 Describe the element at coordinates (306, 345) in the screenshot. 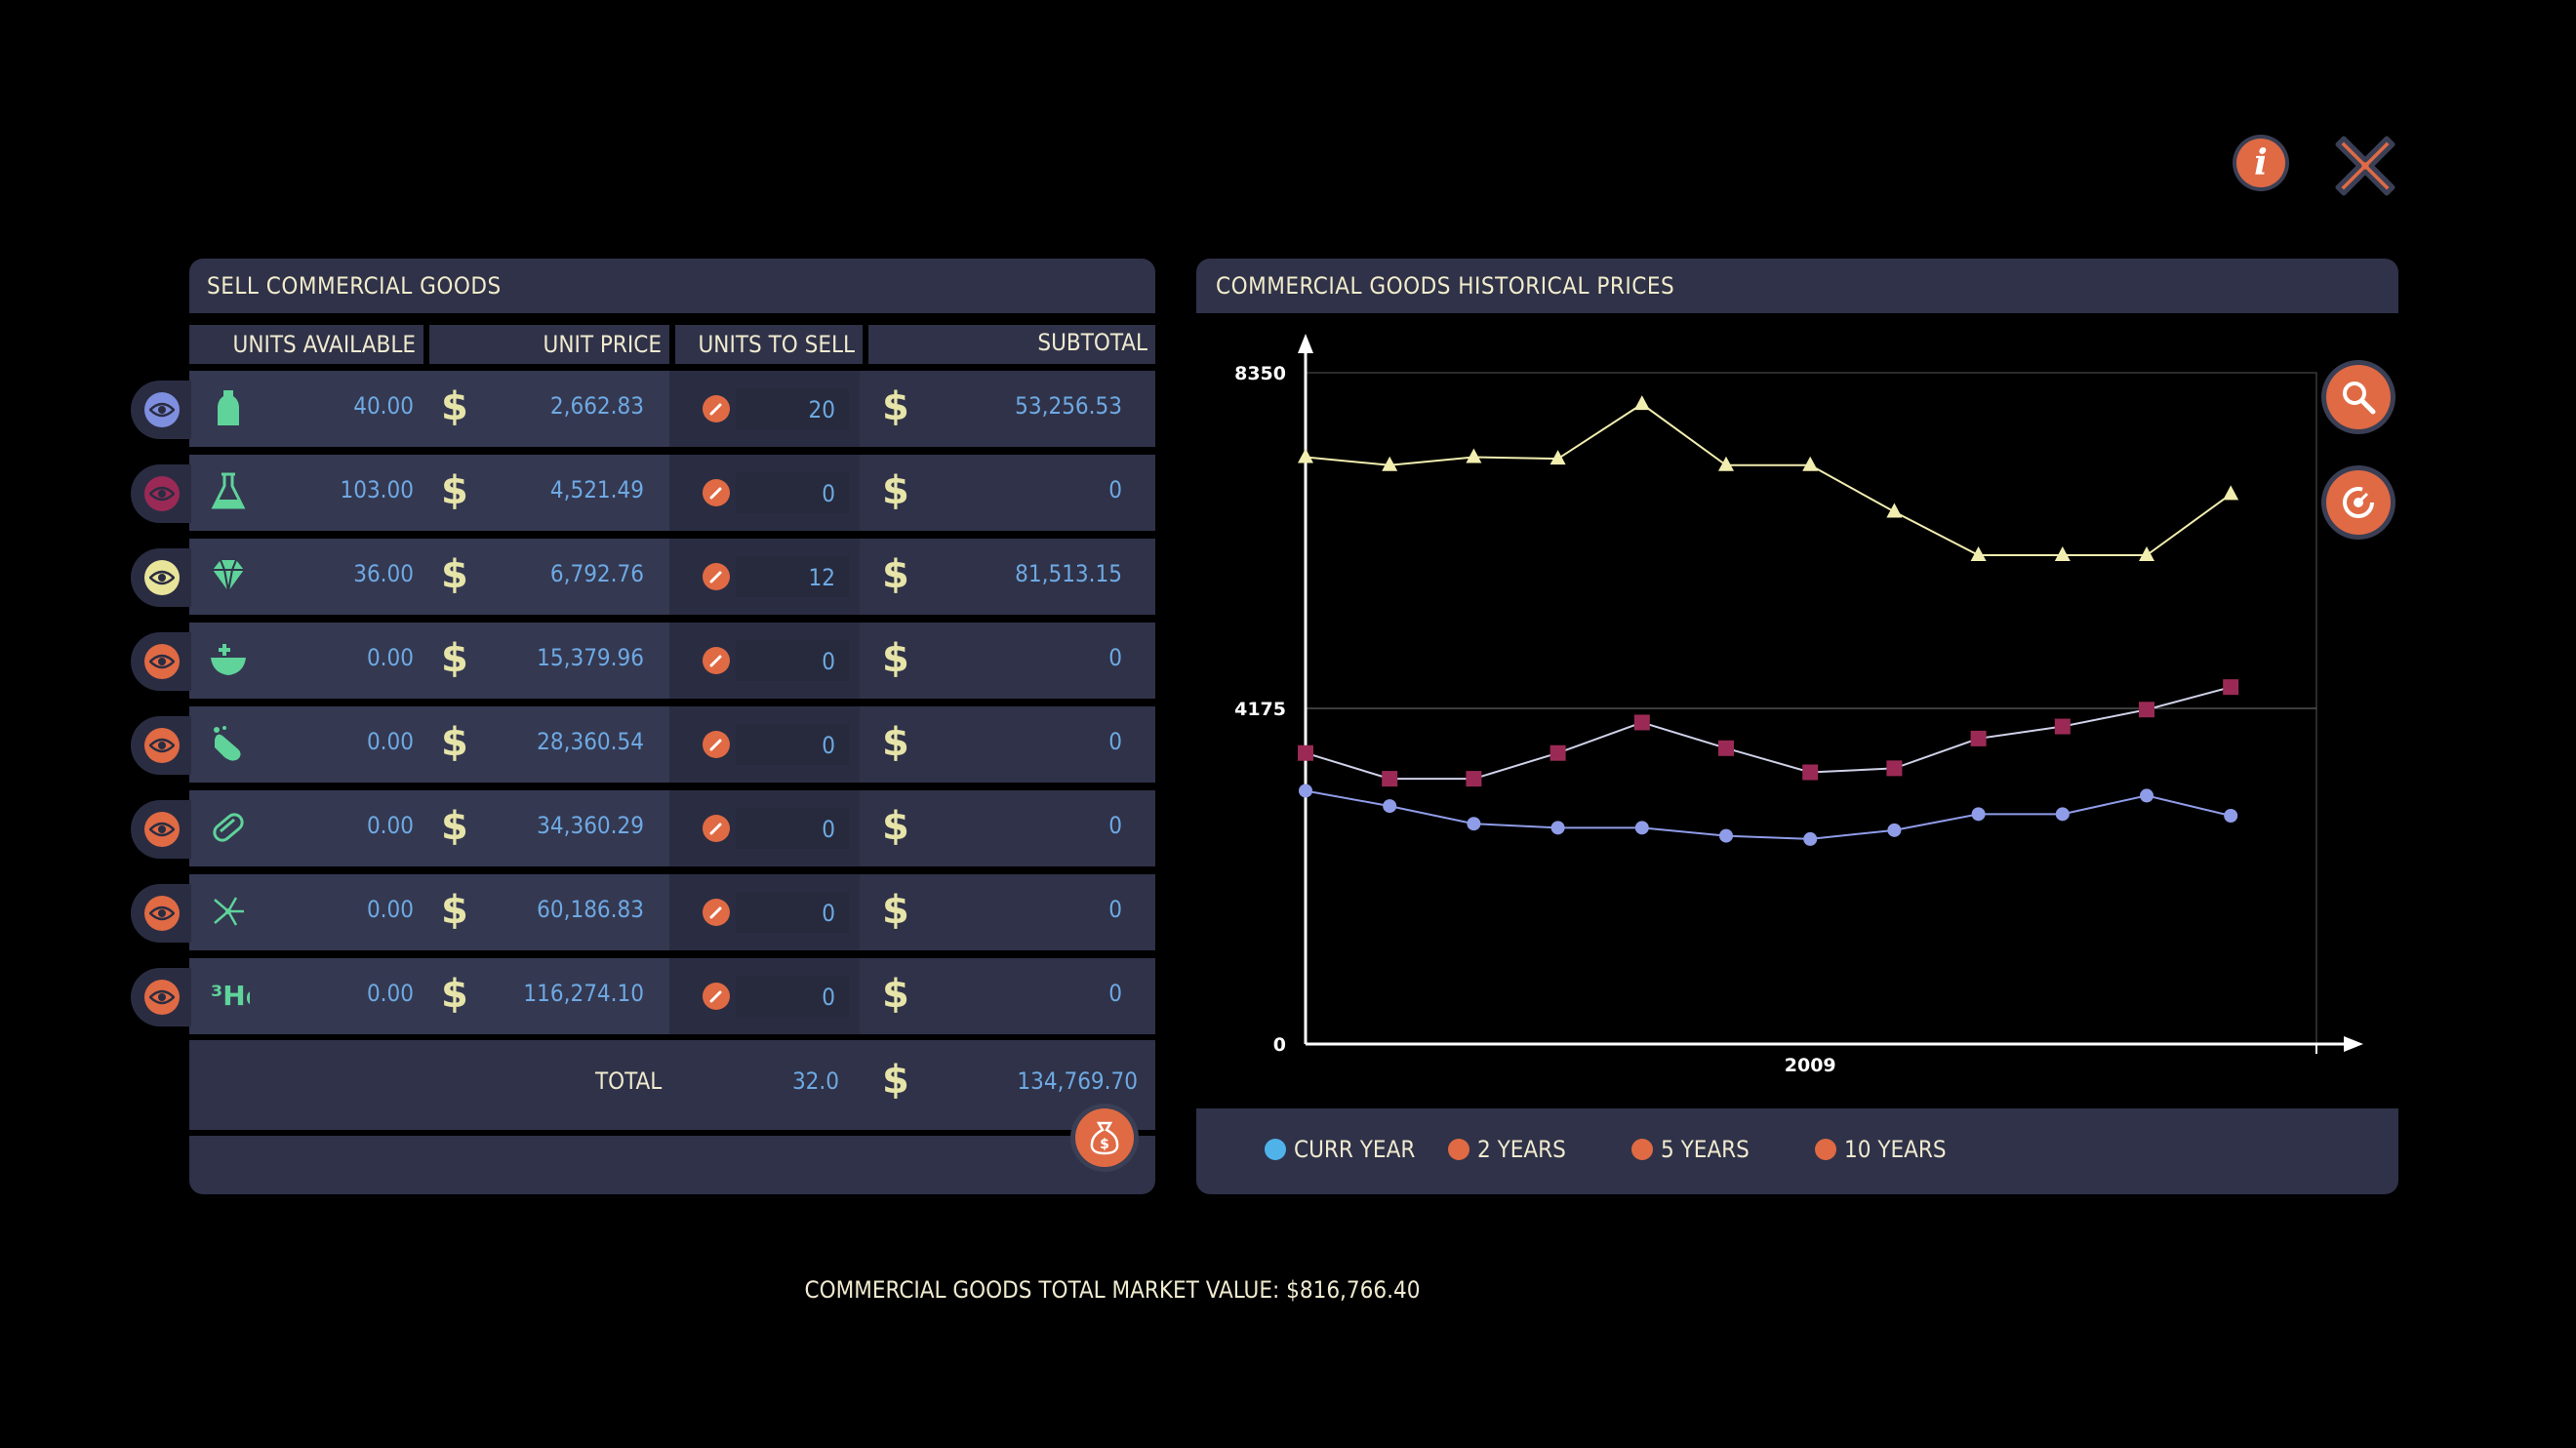

I see `header-units-available: UNITS AVAILABLE` at that location.